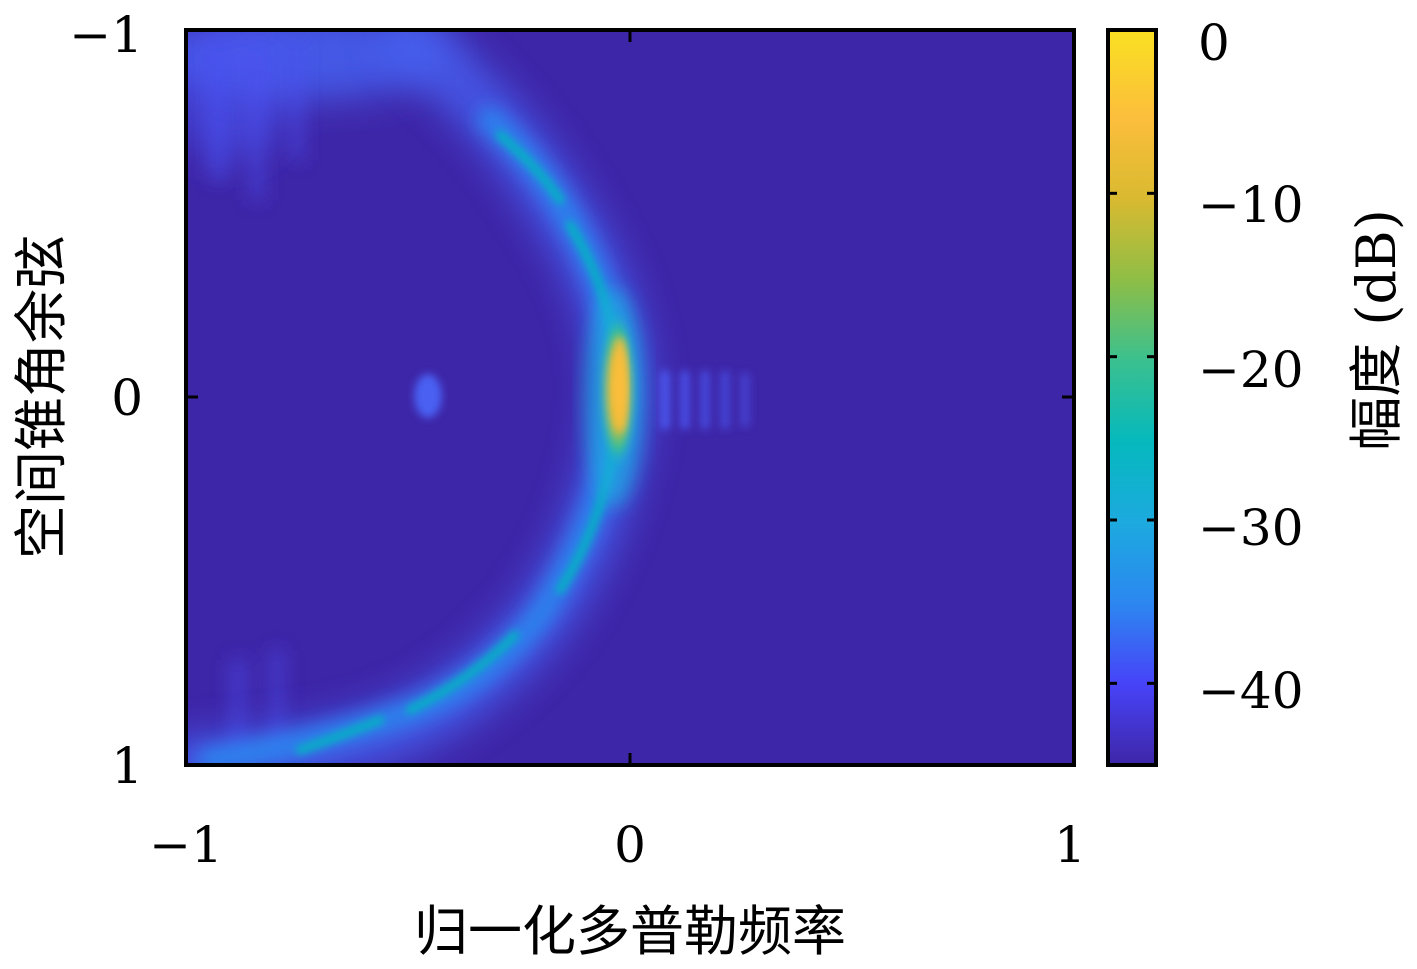  I want to click on y-axis-label: 空间锥角余弦, so click(41, 397).